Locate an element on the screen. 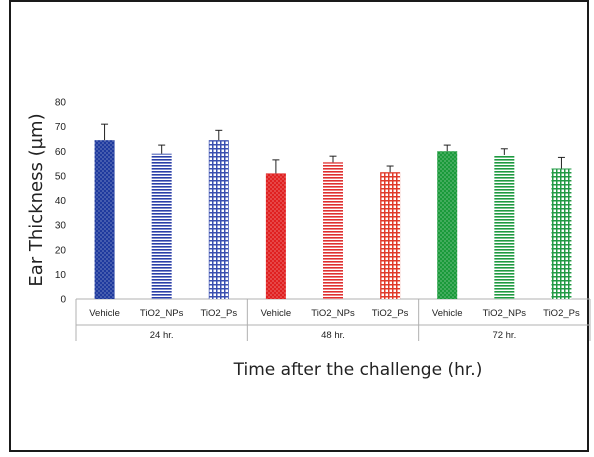  x-axis-label: Time after the challenge (hr.) is located at coordinates (358, 370).